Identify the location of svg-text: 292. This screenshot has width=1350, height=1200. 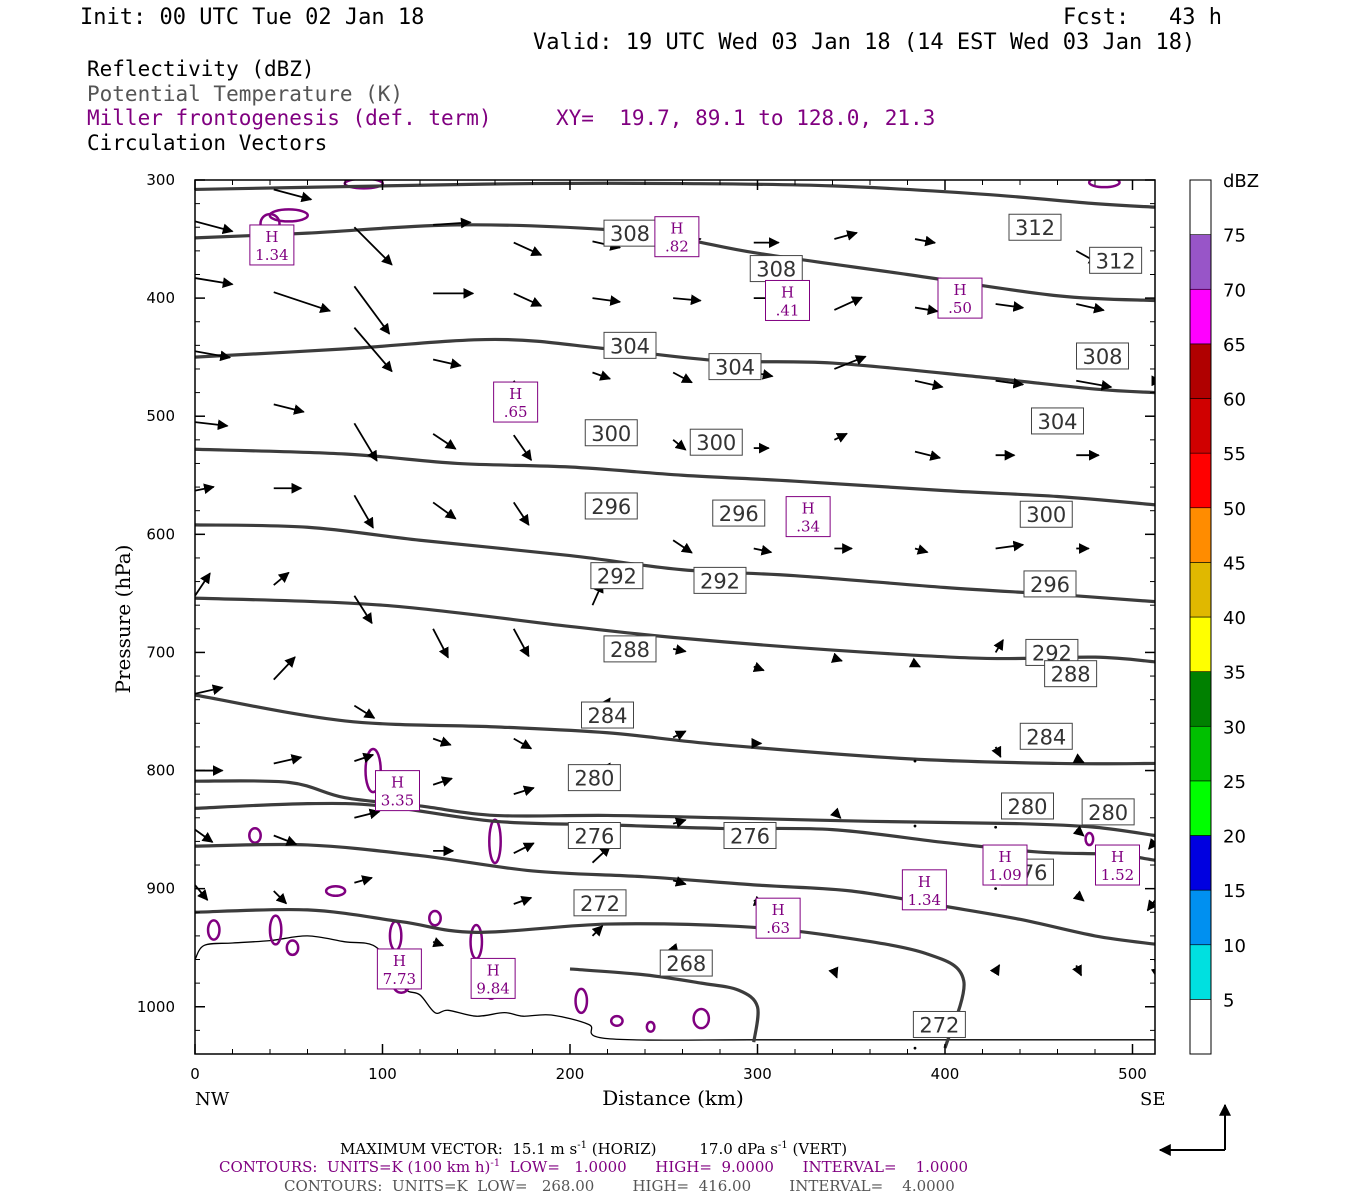
(720, 581).